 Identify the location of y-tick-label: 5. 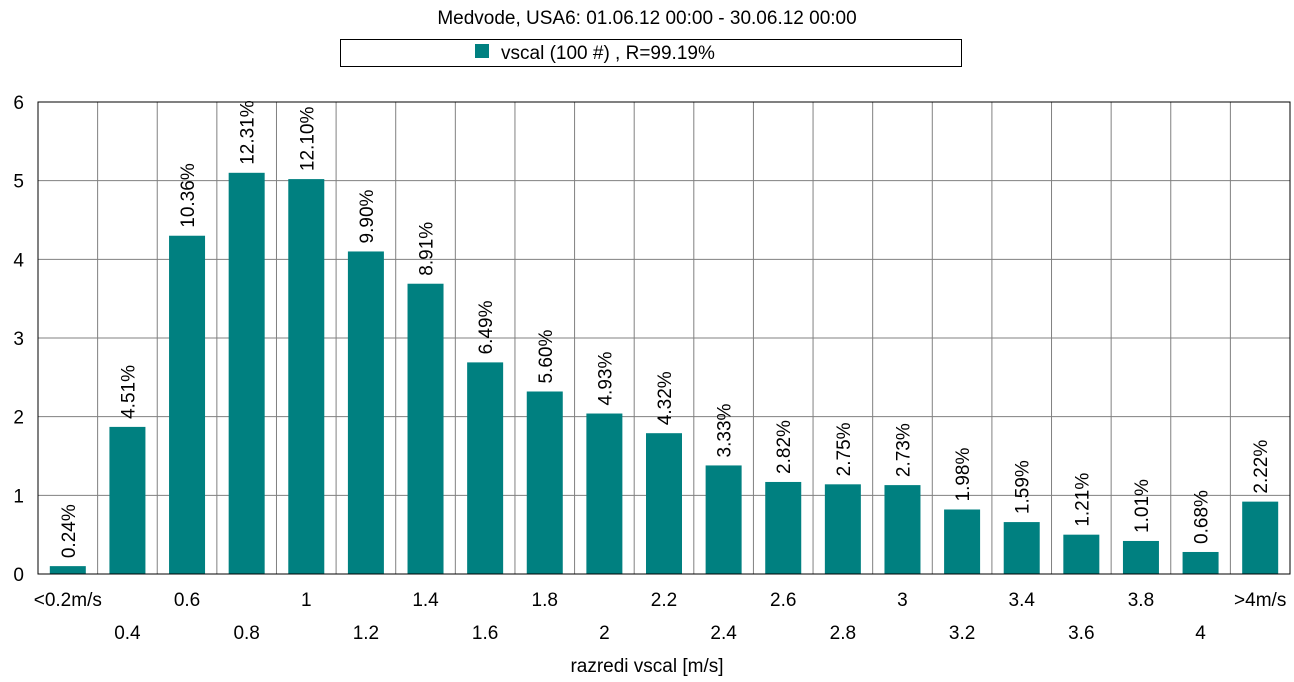
(18, 182).